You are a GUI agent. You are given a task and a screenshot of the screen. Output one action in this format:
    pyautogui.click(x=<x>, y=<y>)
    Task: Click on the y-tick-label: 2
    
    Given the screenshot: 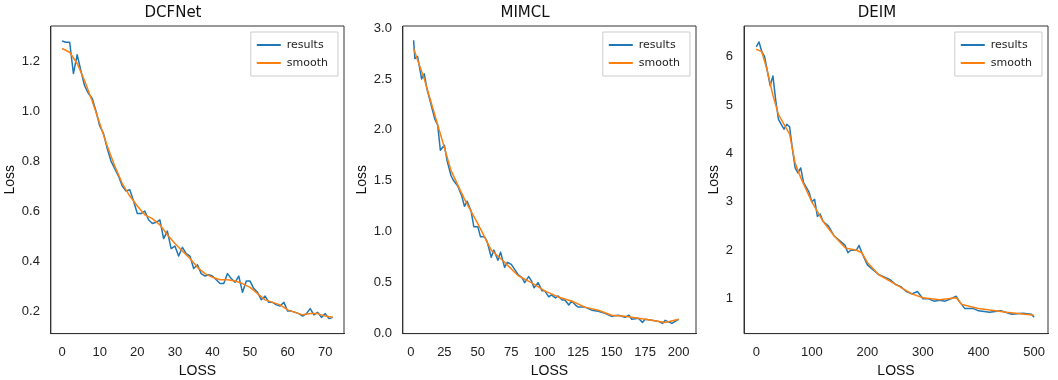 What is the action you would take?
    pyautogui.click(x=729, y=249)
    